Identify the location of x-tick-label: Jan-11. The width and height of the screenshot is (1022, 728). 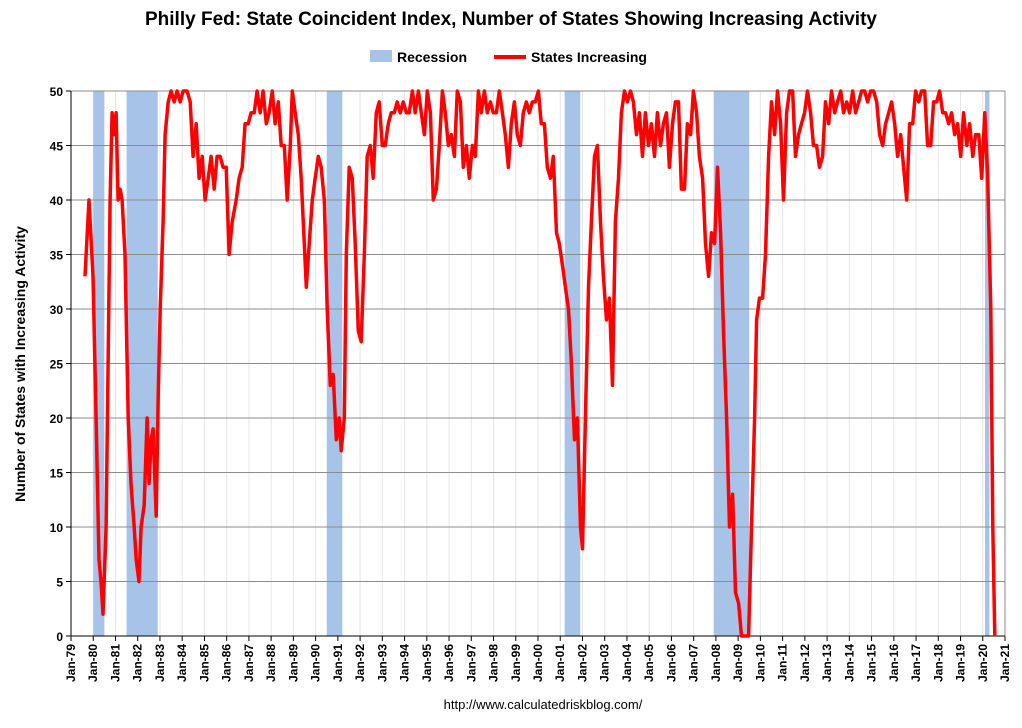
(783, 663).